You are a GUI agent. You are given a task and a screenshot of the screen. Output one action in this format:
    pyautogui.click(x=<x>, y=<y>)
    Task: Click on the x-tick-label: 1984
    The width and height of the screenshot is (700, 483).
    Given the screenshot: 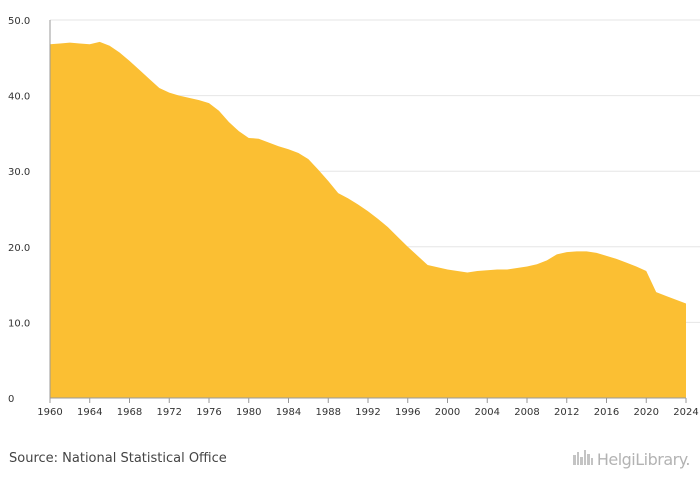 What is the action you would take?
    pyautogui.click(x=288, y=412)
    